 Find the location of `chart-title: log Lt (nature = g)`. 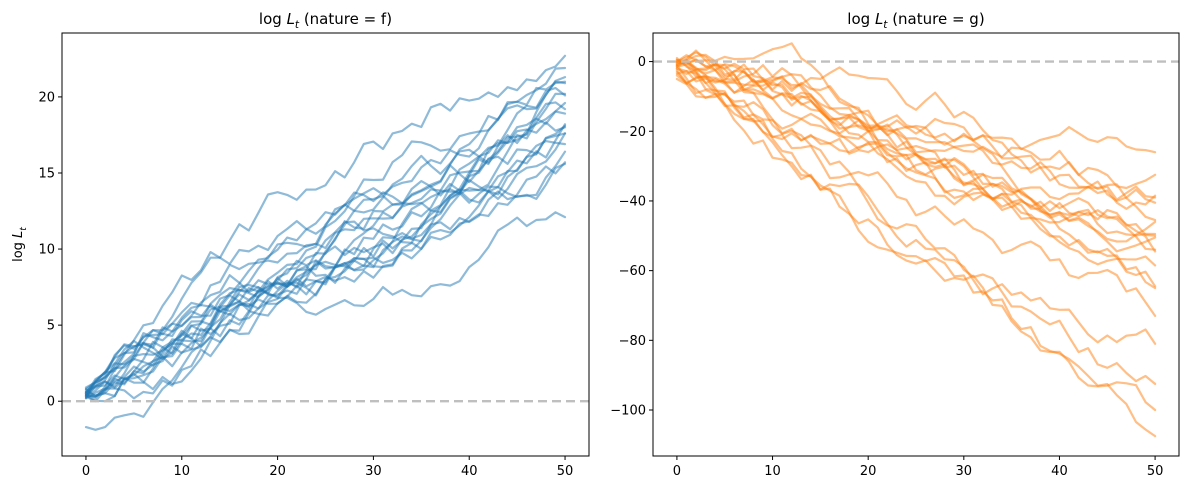

chart-title: log Lt (nature = g) is located at coordinates (915, 20).